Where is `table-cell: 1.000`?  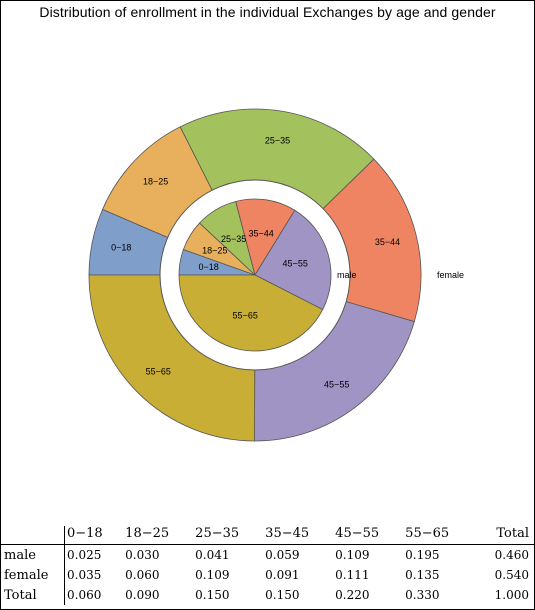
table-cell: 1.000 is located at coordinates (511, 595).